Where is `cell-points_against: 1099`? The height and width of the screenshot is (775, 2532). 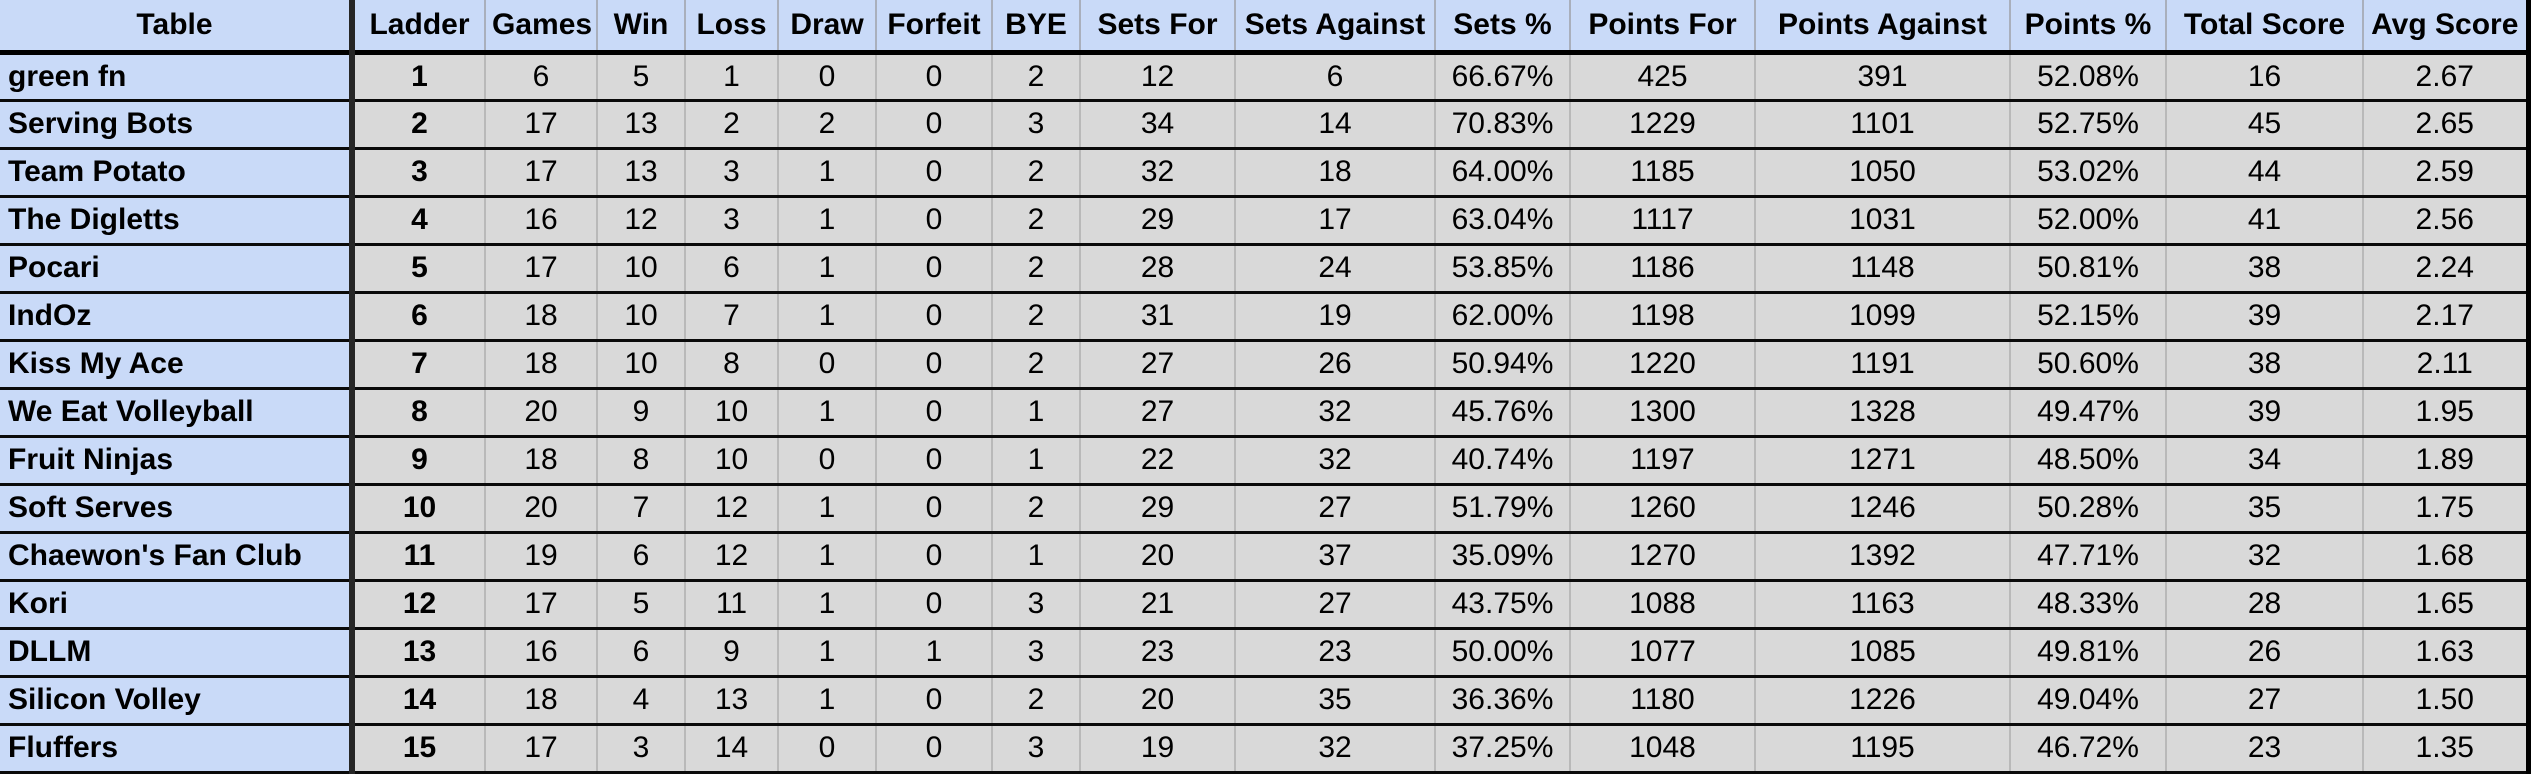
cell-points_against: 1099 is located at coordinates (1883, 317).